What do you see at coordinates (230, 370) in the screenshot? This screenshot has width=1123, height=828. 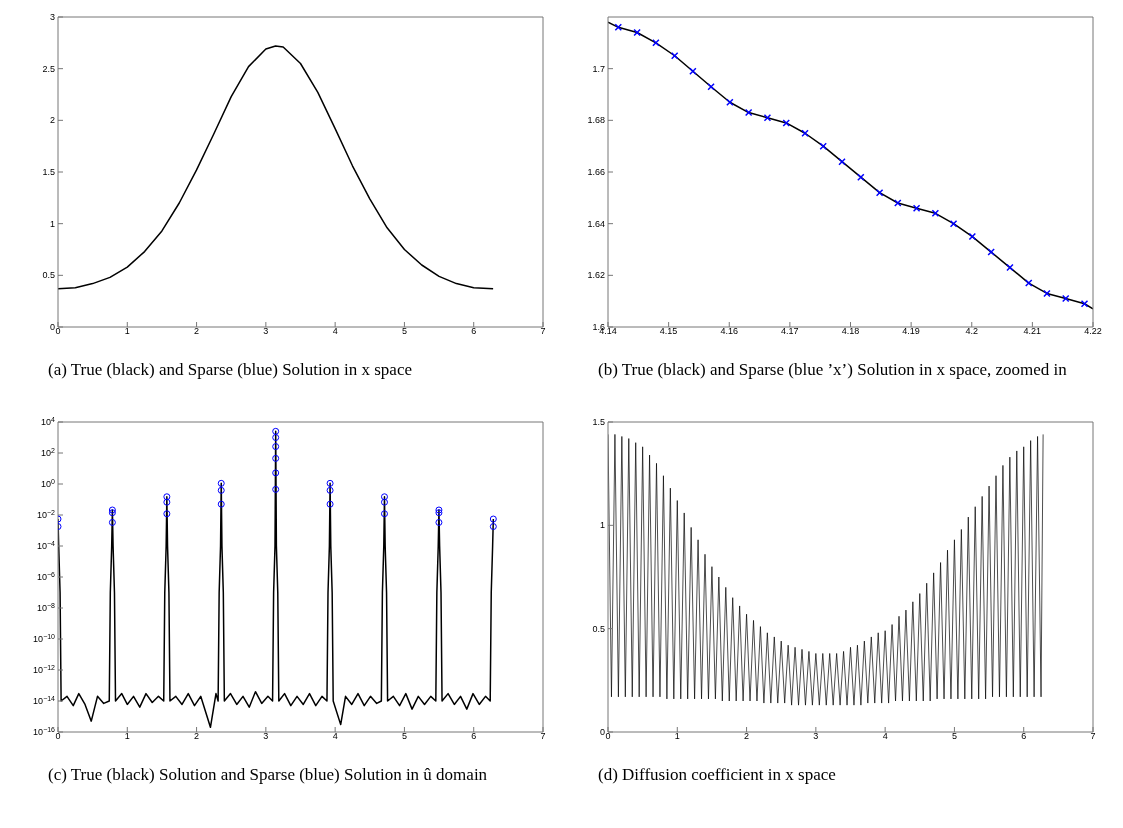 I see `text: (a) True (black) and Sparse (blue) Solution in x space` at bounding box center [230, 370].